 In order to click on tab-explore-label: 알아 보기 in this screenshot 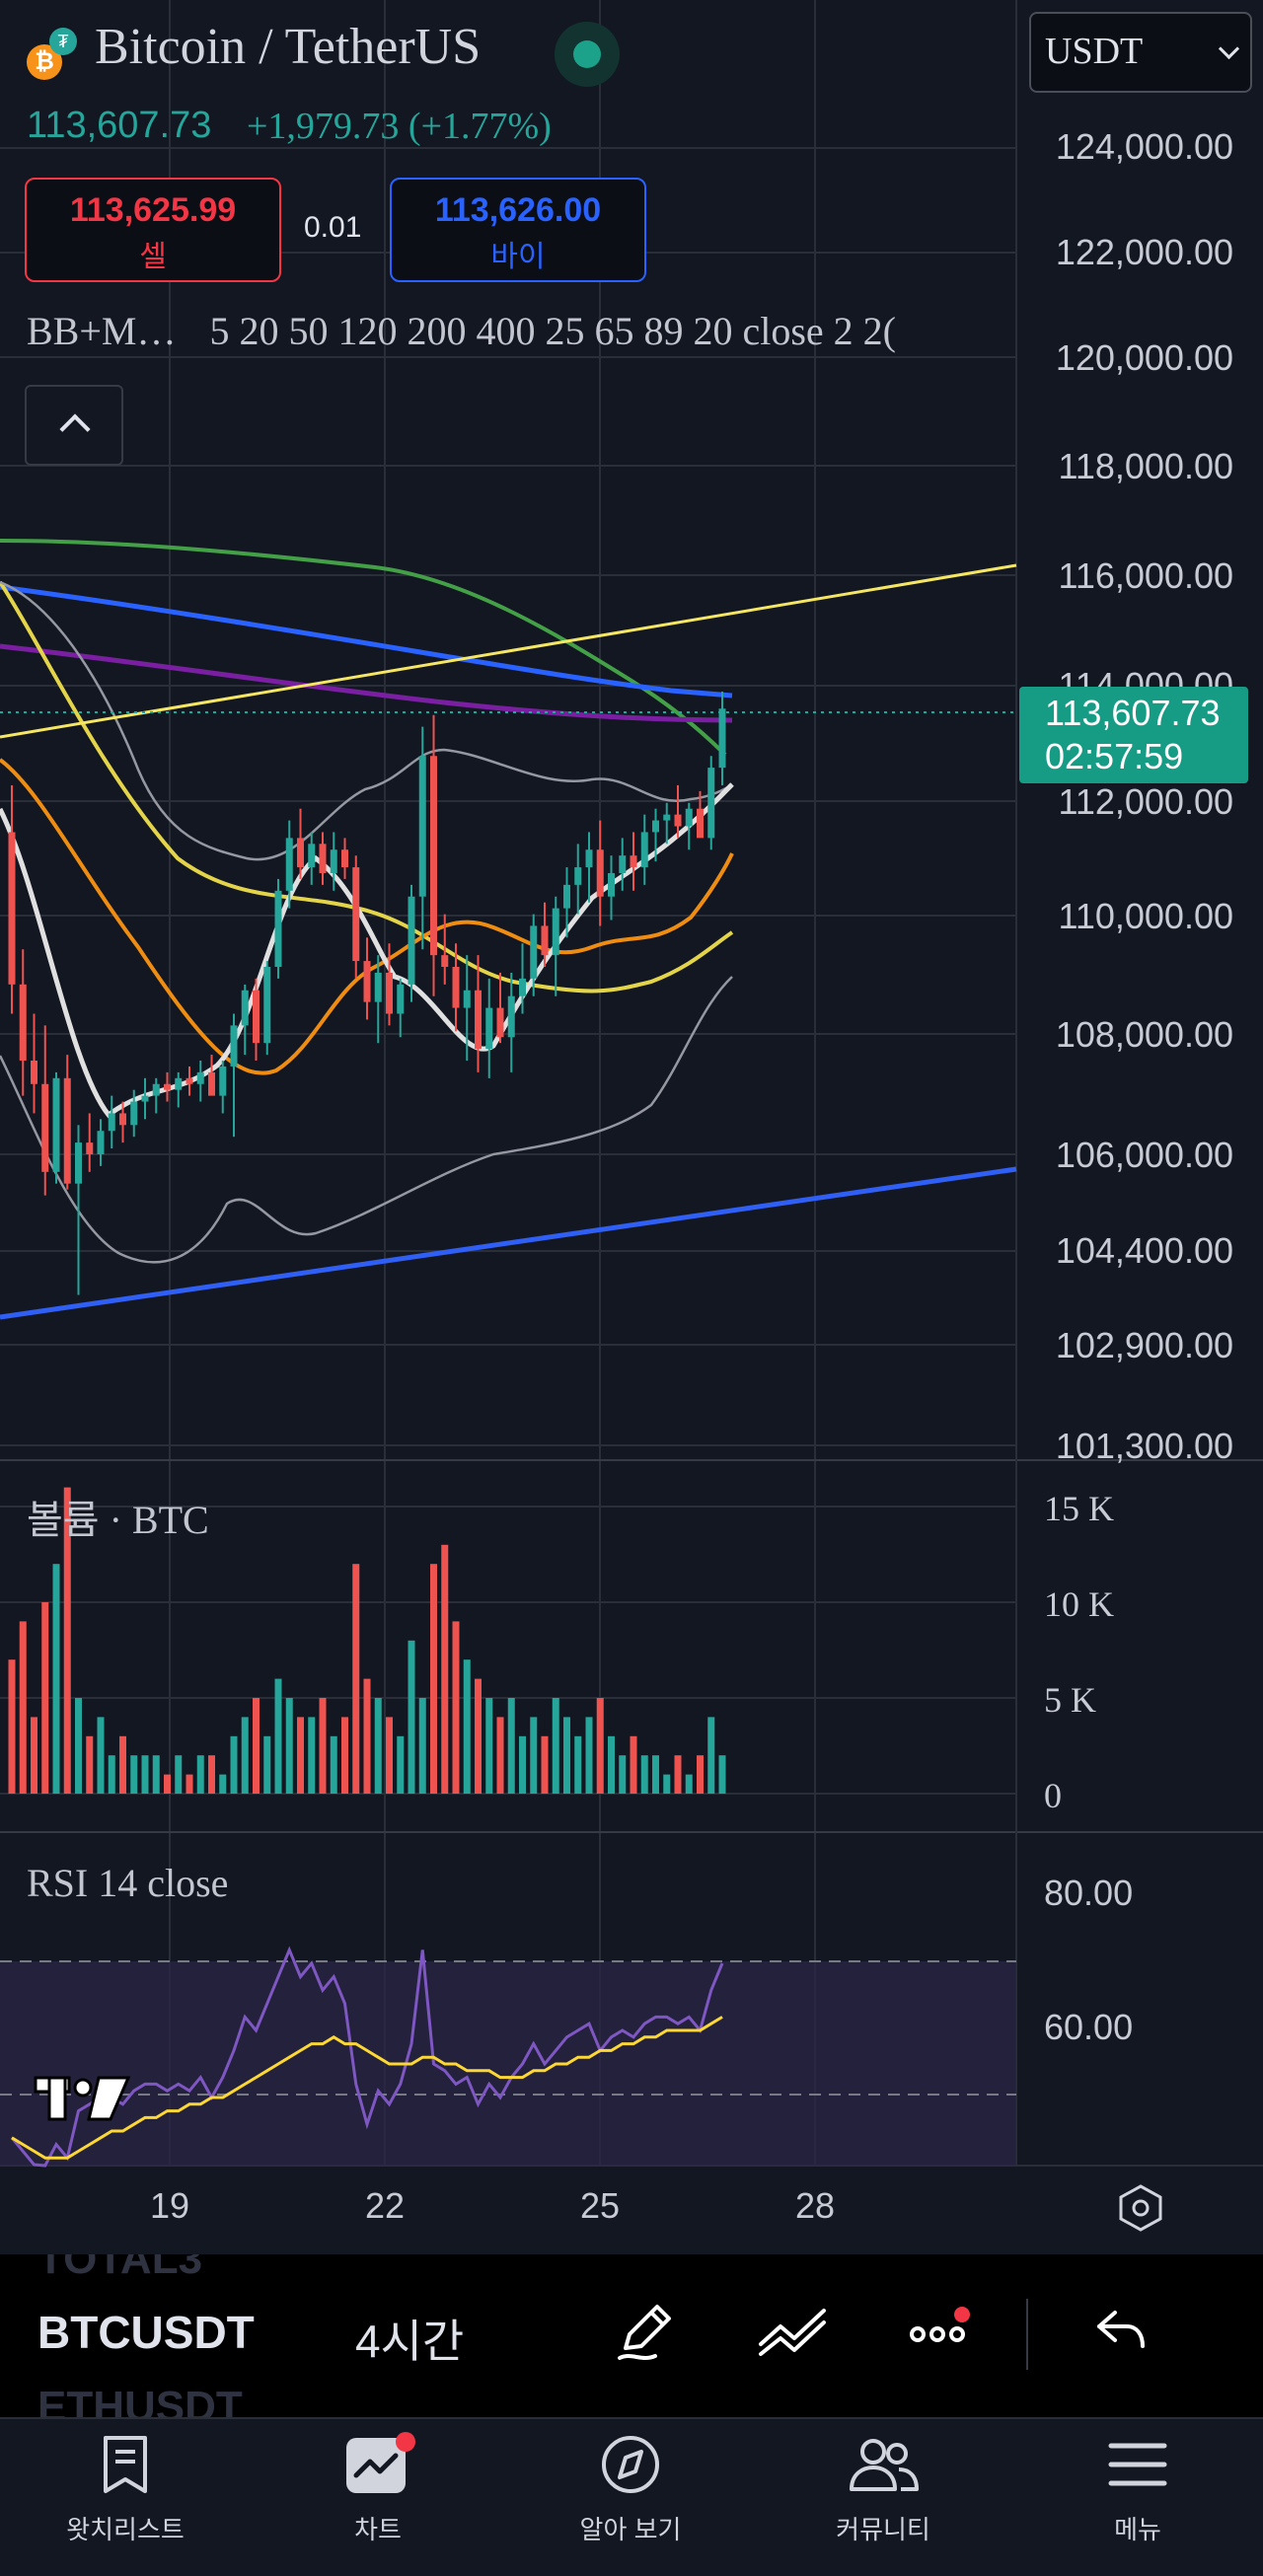, I will do `click(630, 2529)`.